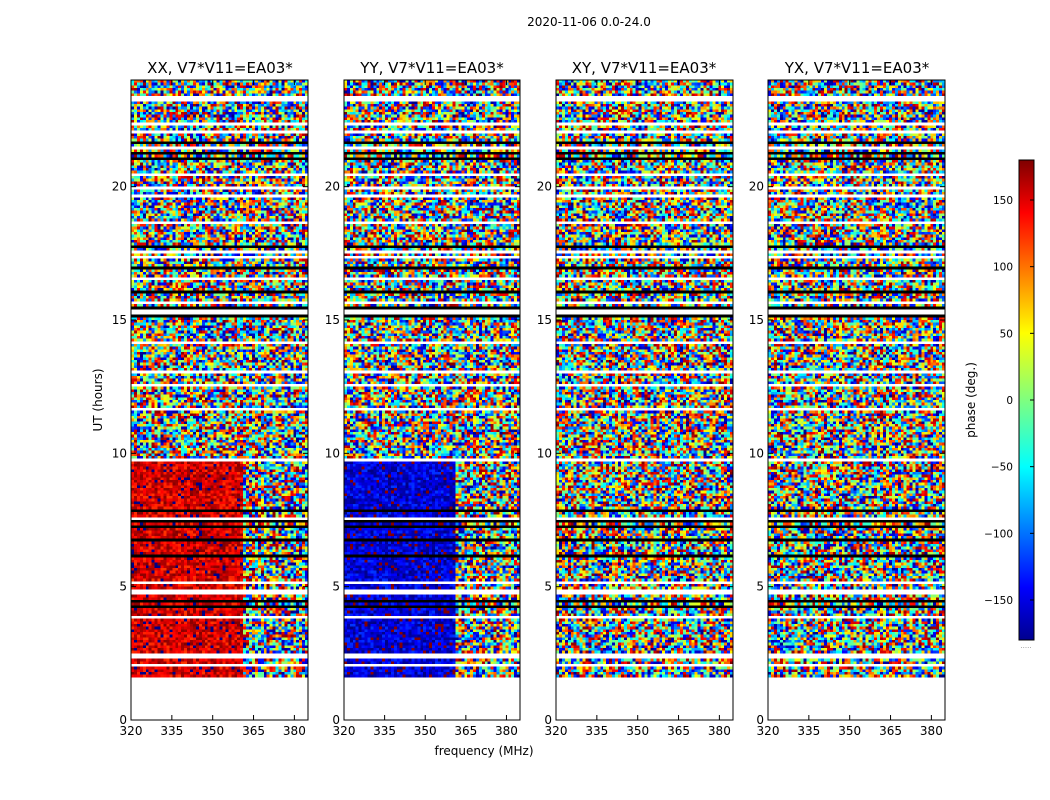  I want to click on colorbar-tick-label: −100, so click(998, 534).